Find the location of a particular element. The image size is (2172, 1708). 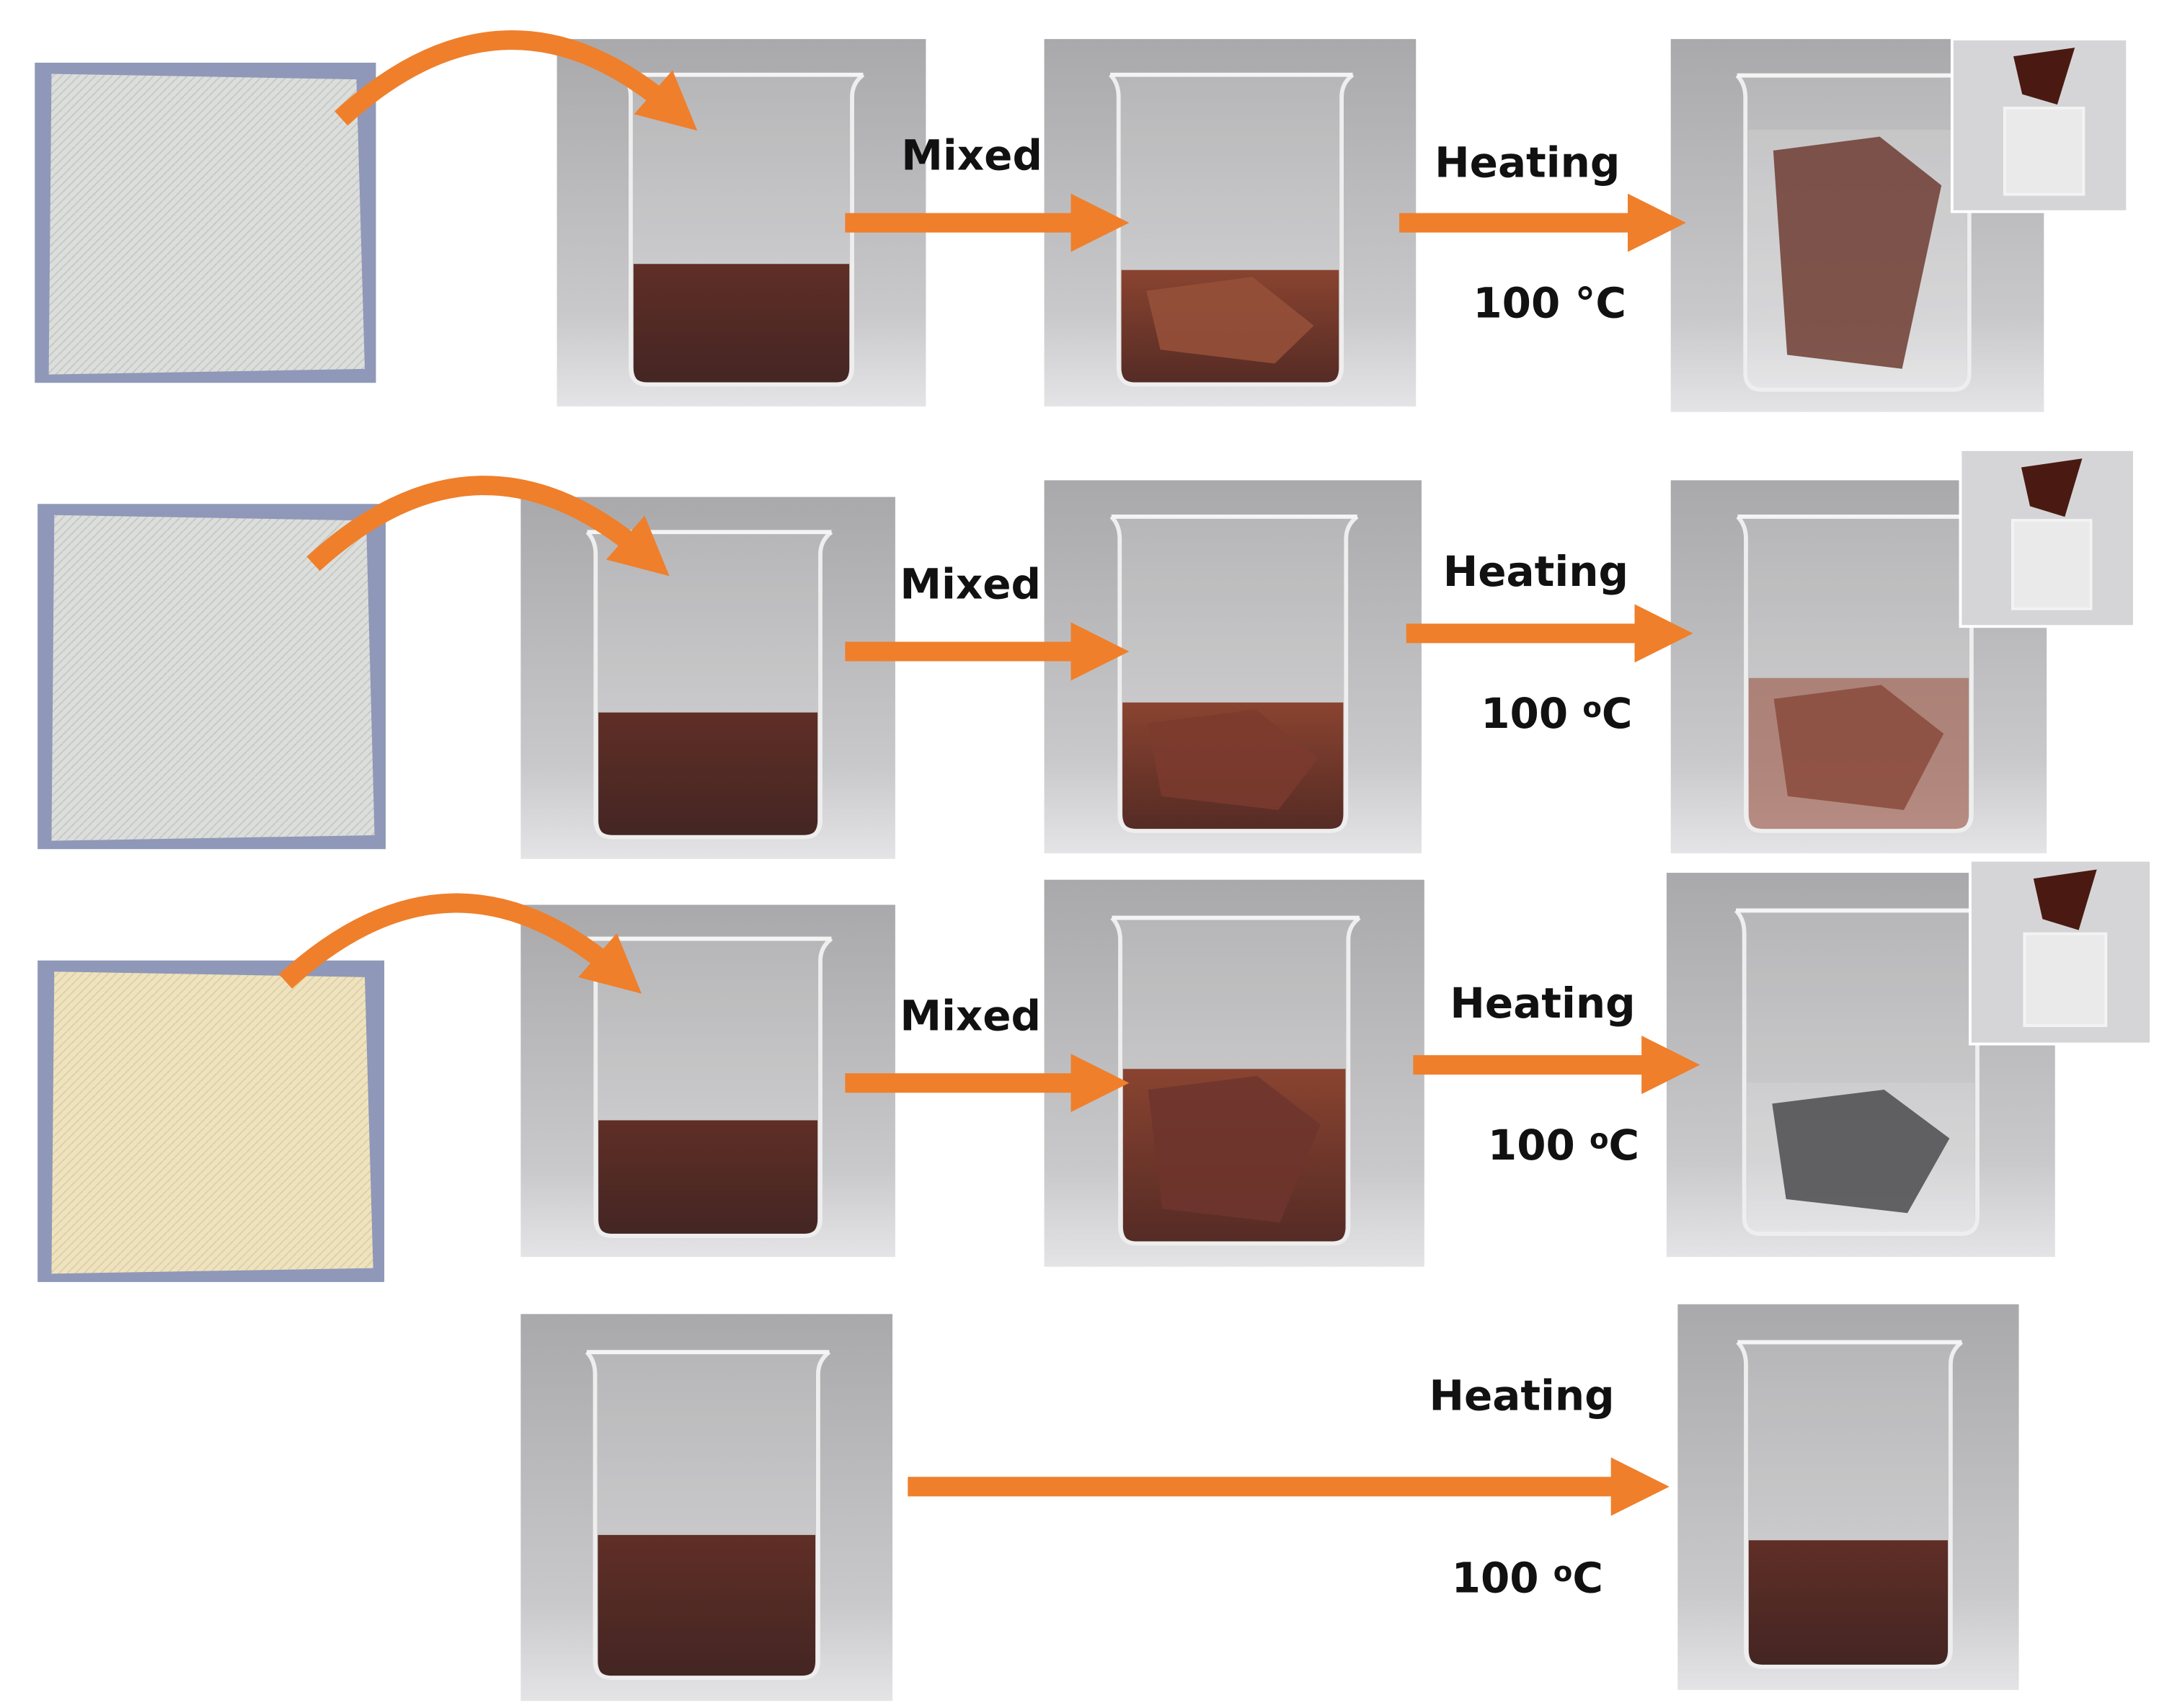

temperature-label: 100 °C is located at coordinates (1549, 302).